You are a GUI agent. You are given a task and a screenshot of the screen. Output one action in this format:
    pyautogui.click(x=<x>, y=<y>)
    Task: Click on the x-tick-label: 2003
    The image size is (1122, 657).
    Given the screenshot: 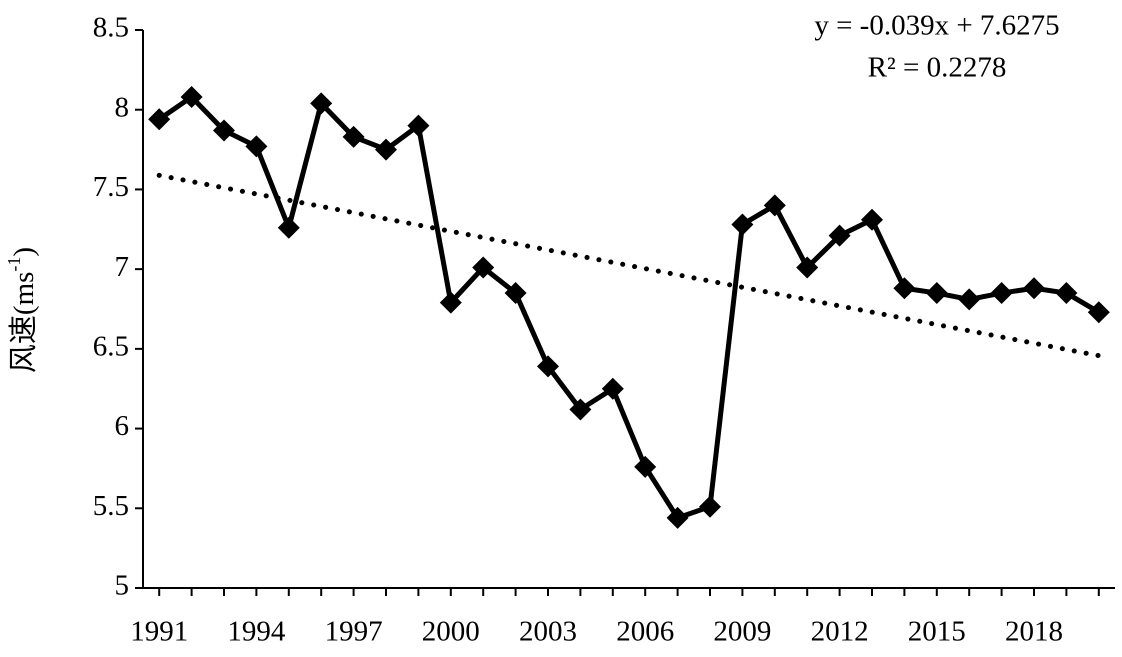 What is the action you would take?
    pyautogui.click(x=548, y=632)
    